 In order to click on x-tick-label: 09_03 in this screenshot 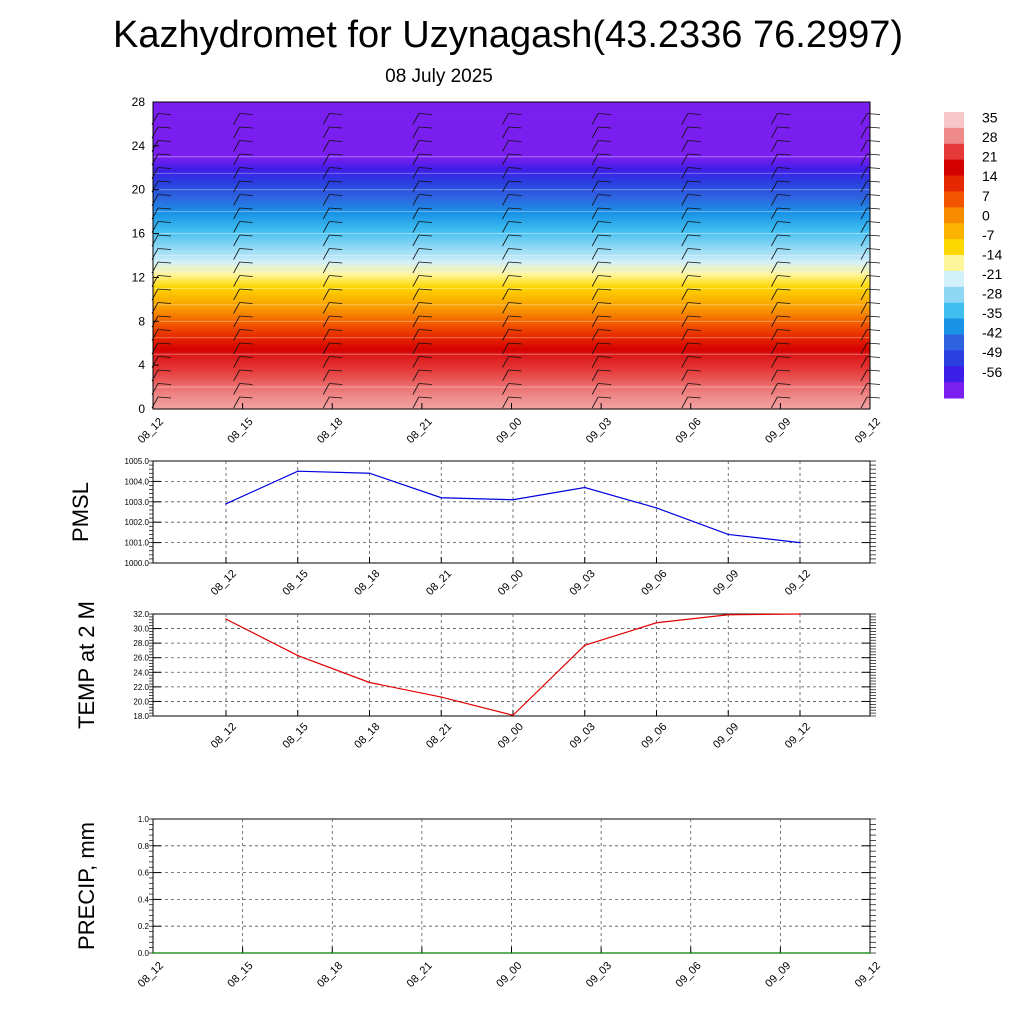, I will do `click(599, 975)`.